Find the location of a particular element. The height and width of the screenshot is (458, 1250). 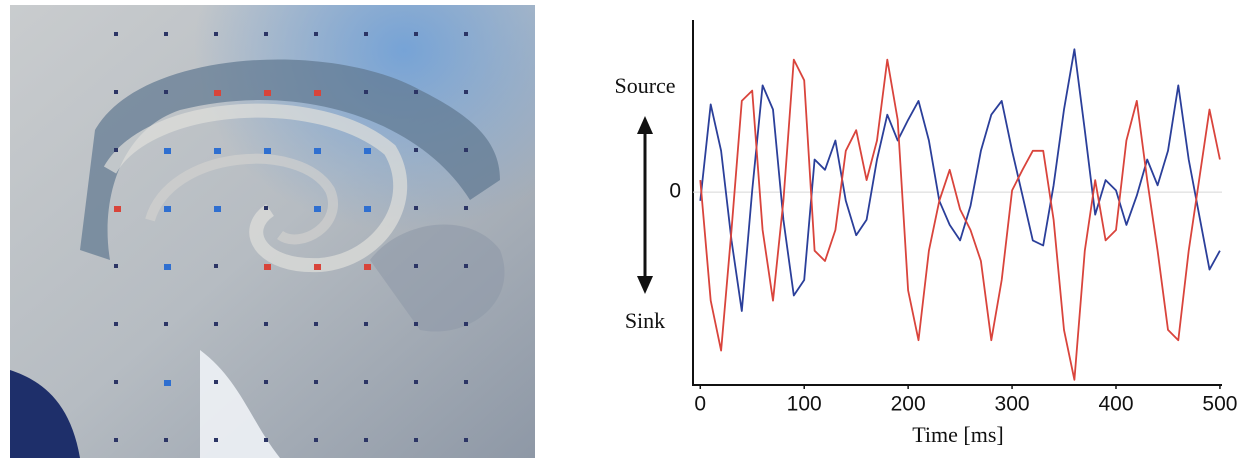

double-arrow is located at coordinates (645, 205).